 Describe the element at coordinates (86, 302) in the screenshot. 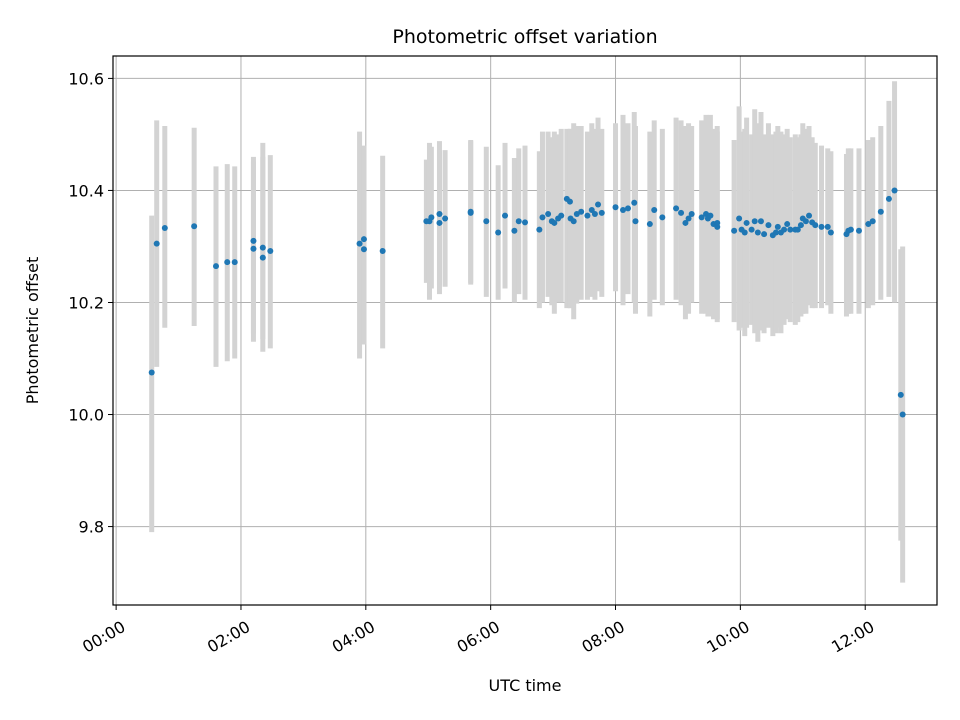

I see `y-tick-label: 10.2` at that location.